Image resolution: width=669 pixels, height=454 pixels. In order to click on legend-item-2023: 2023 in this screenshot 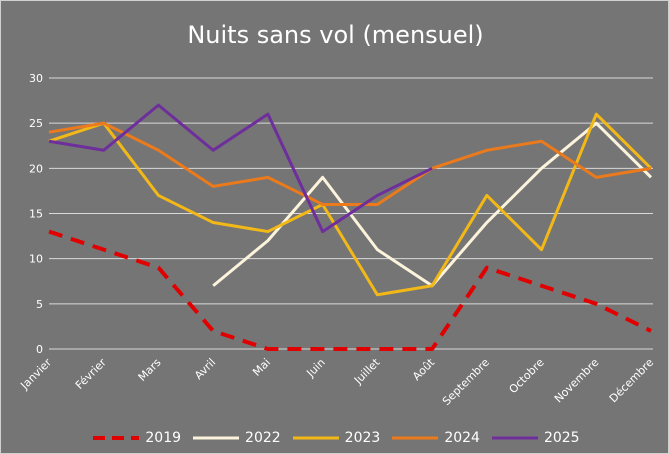, I will do `click(336, 438)`.